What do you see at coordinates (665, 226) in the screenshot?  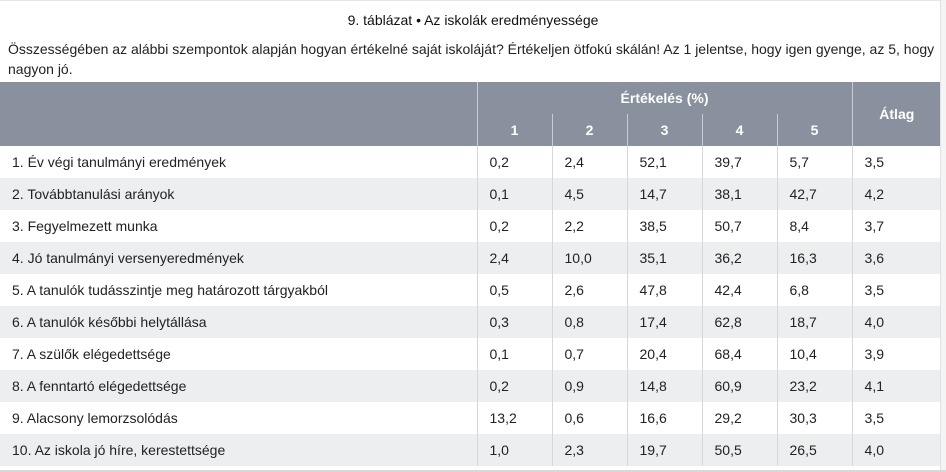 I see `rating-value-cell: 38,5` at bounding box center [665, 226].